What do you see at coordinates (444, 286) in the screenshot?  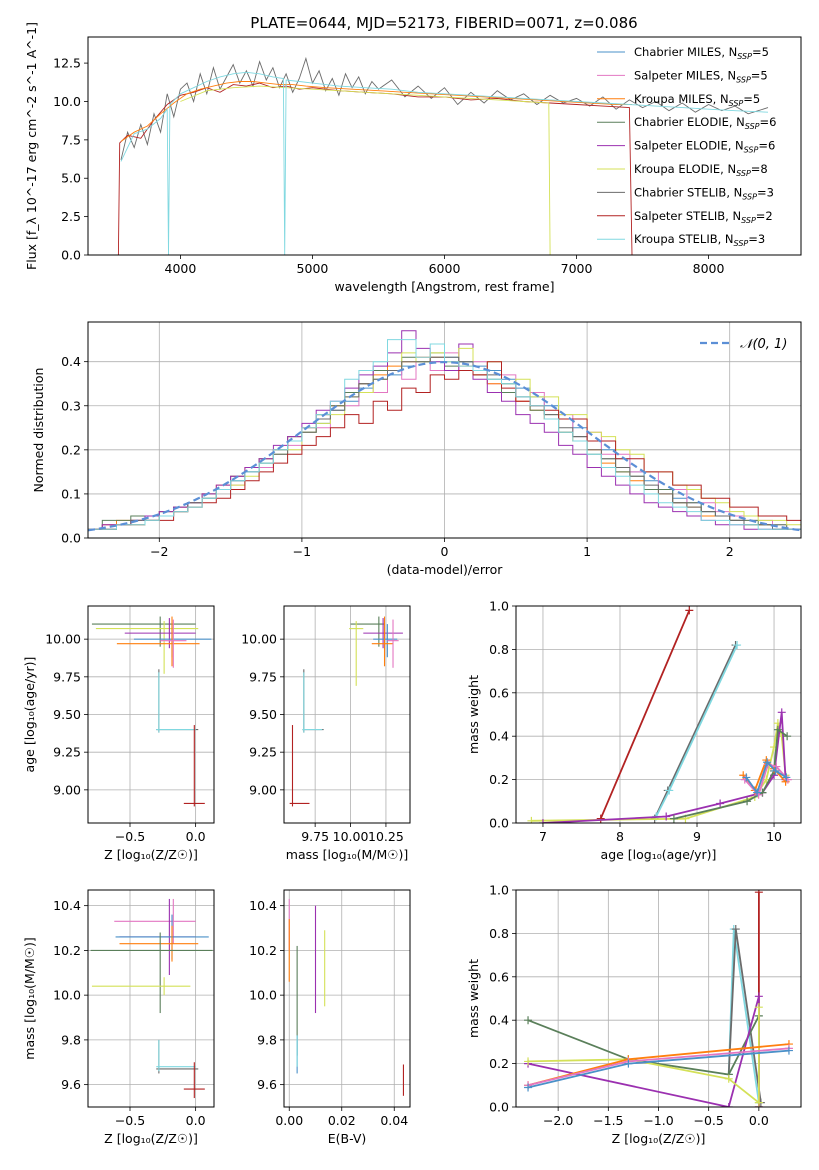 I see `x-axis-label: wavelength [Angstrom, rest frame]` at bounding box center [444, 286].